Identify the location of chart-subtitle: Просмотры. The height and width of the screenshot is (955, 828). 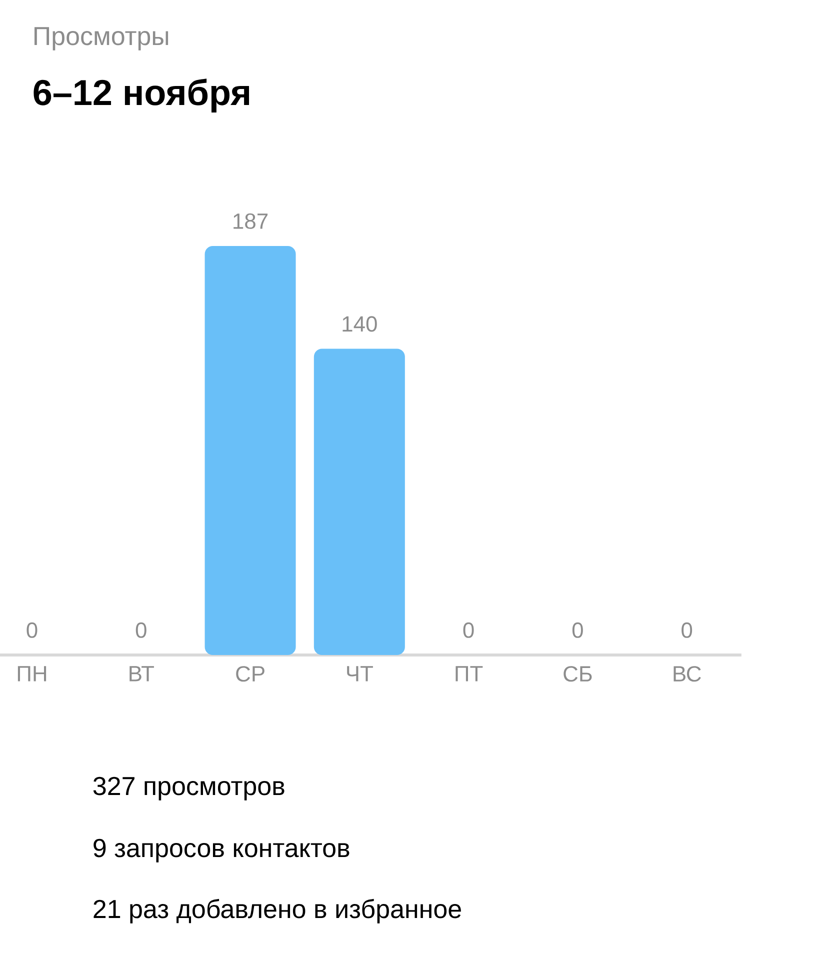
(101, 38).